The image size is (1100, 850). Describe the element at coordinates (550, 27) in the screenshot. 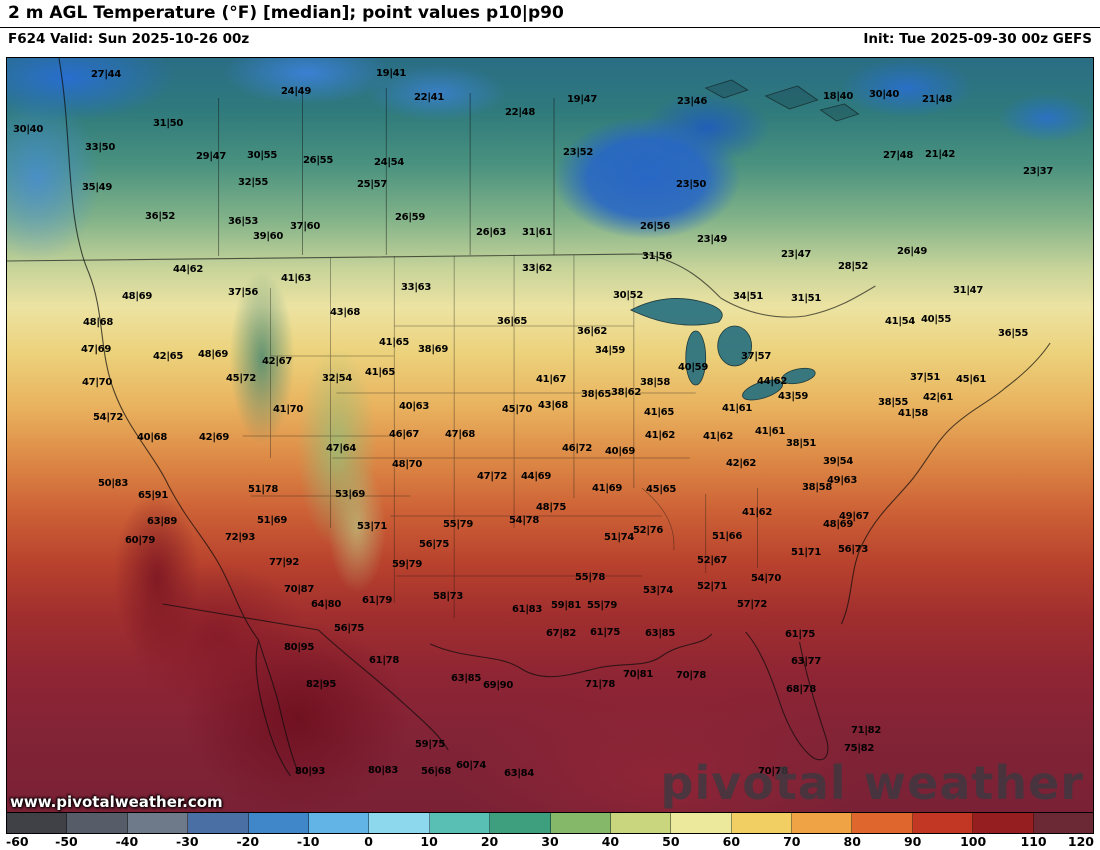

I see `title-divider` at that location.